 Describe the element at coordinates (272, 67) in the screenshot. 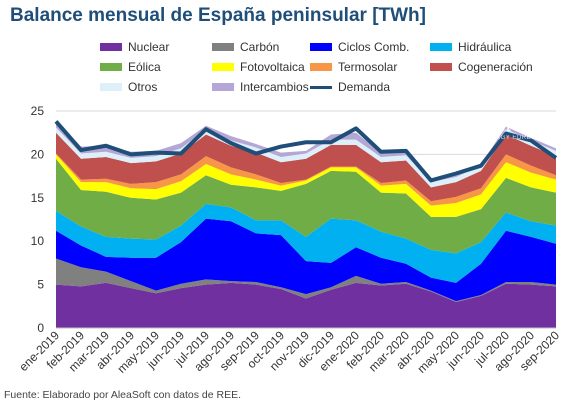

I see `legend-label: Fotovoltaica` at that location.